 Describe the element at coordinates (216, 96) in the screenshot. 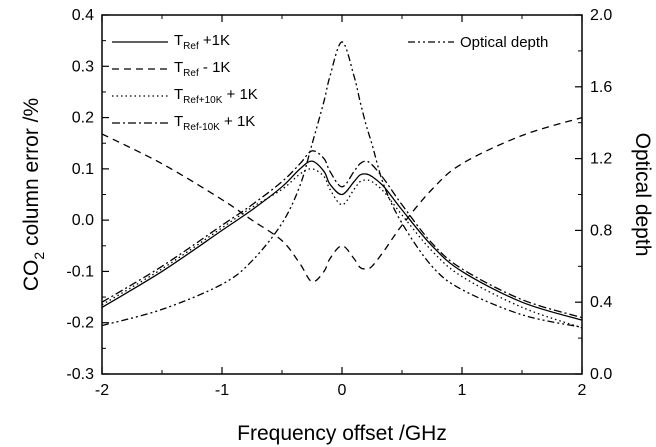

I see `legend-item-tref-plus10k: TRef+10K + 1K` at that location.